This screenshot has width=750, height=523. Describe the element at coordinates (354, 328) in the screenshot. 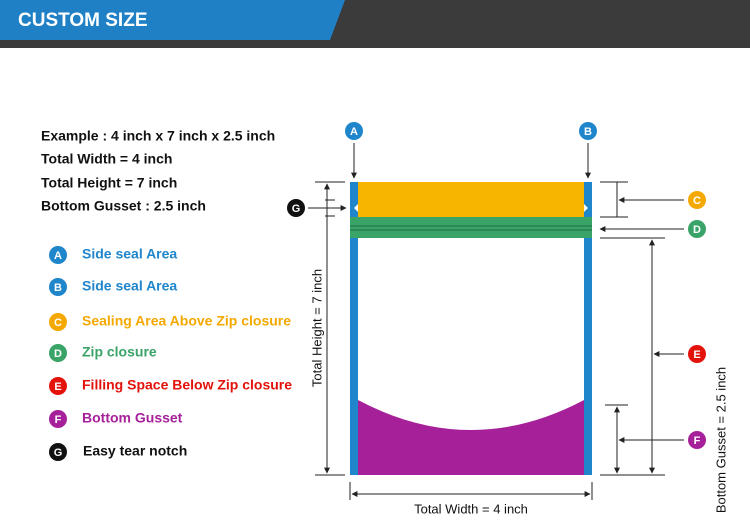

I see `side-seal-left` at that location.